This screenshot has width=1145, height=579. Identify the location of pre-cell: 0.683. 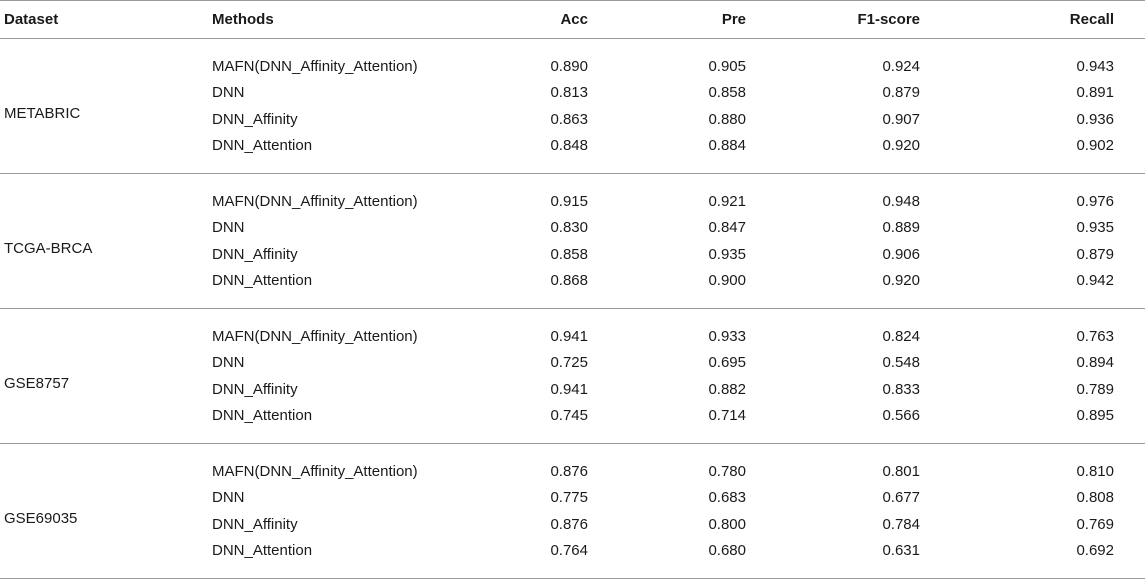
(727, 498).